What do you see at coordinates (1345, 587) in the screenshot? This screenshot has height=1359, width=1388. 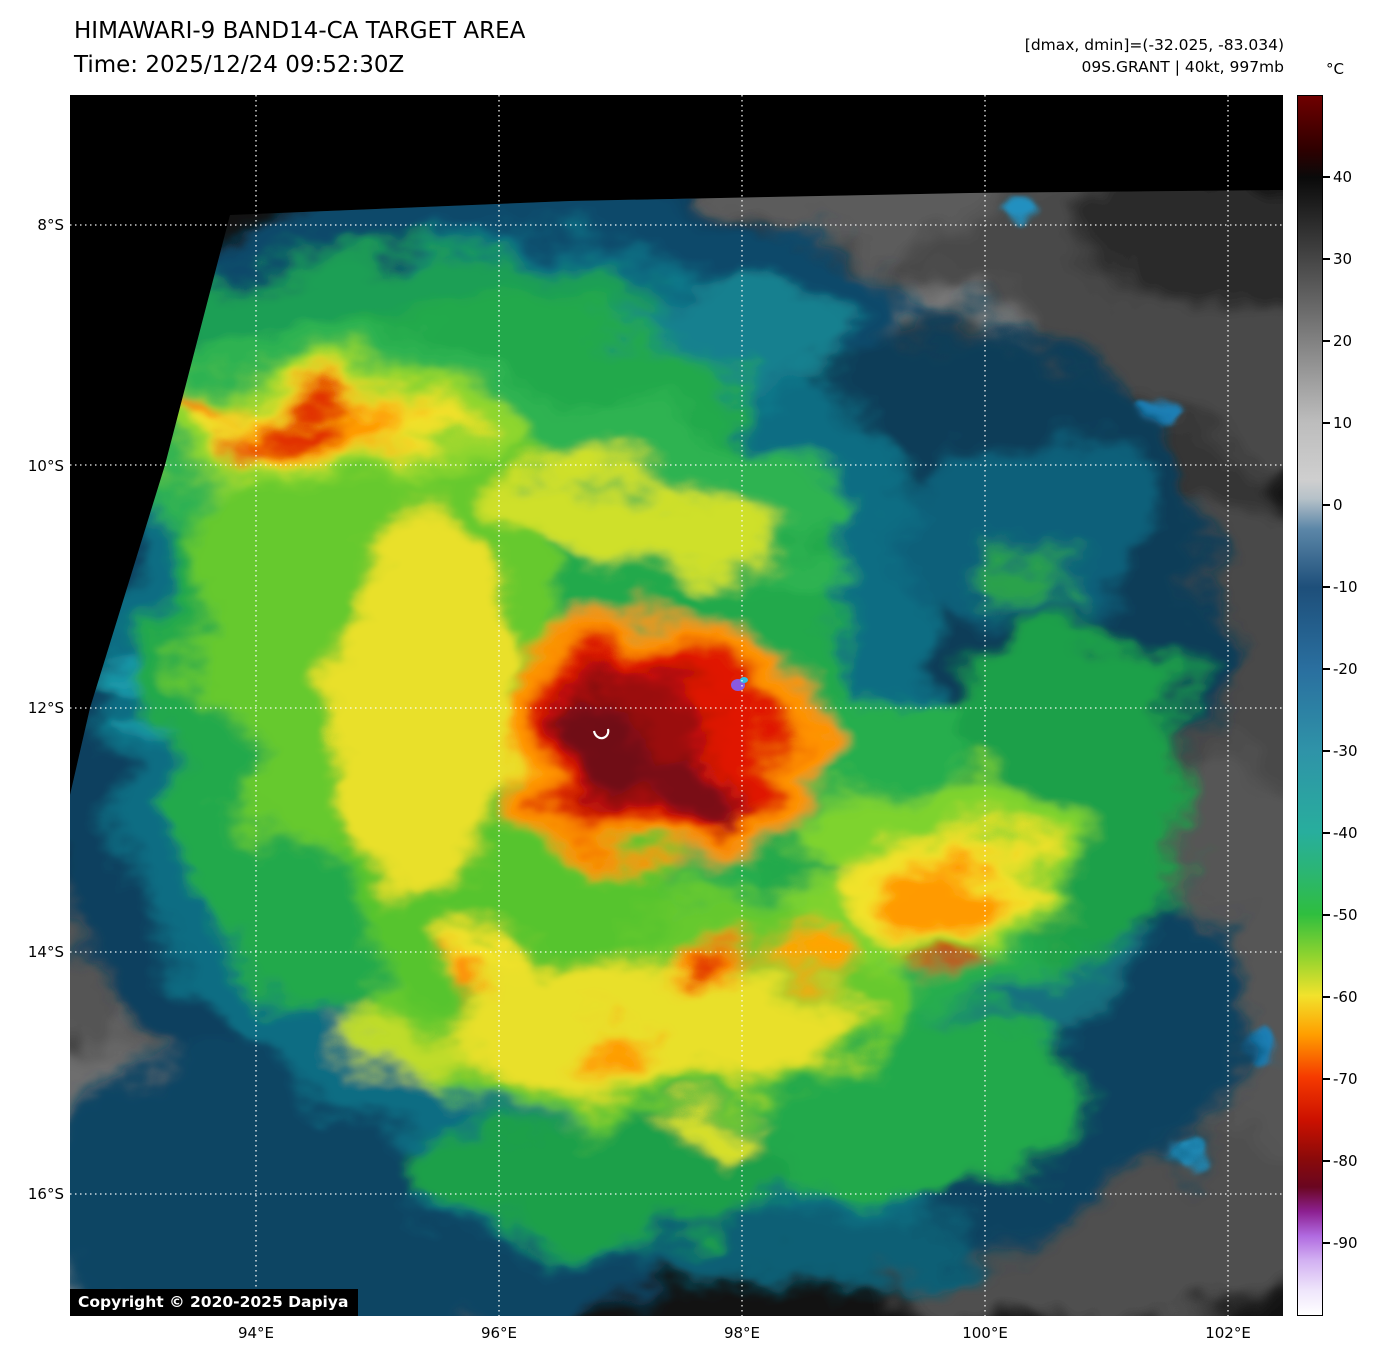 I see `colorbar-tick-label: -10` at bounding box center [1345, 587].